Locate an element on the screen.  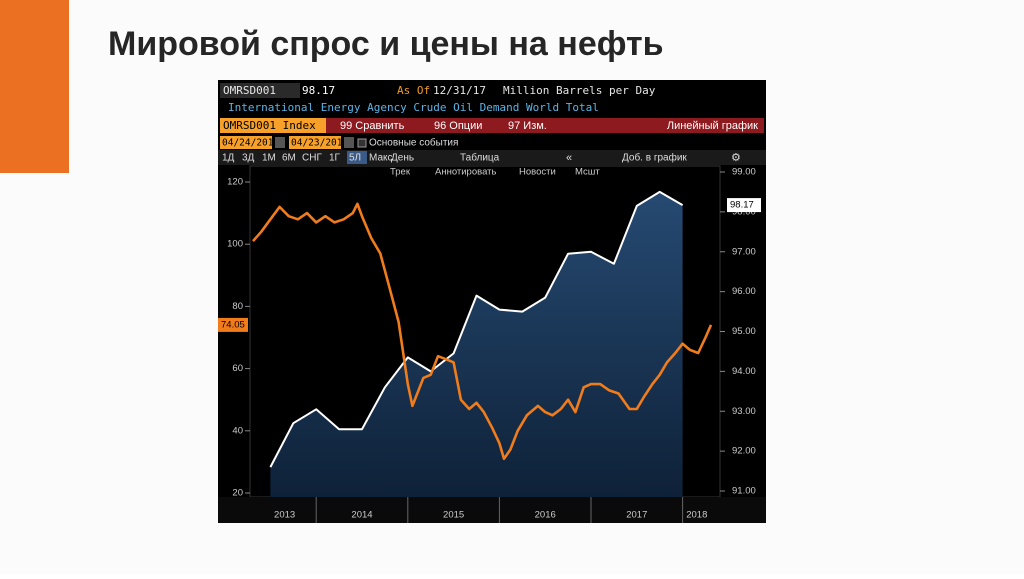
oil-last-tag is located at coordinates (233, 324).